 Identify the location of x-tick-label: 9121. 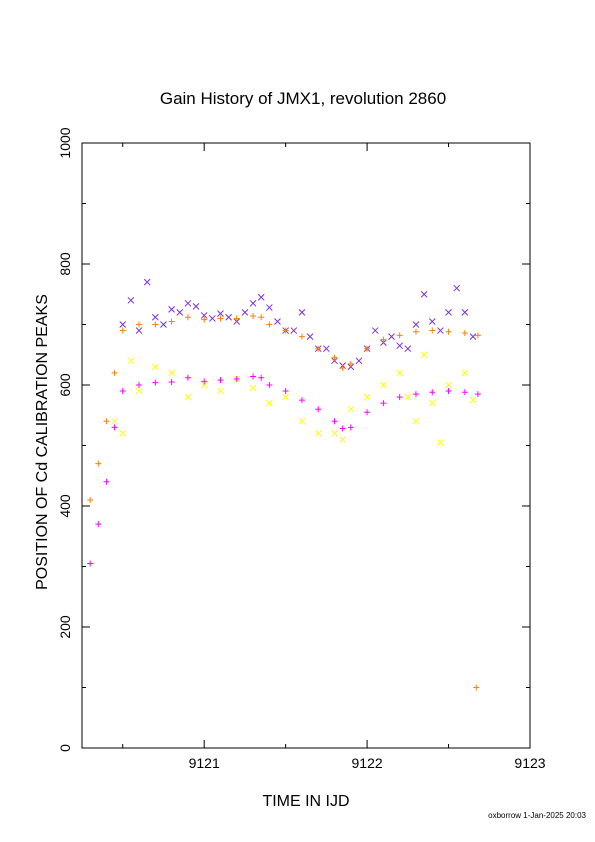
(204, 763).